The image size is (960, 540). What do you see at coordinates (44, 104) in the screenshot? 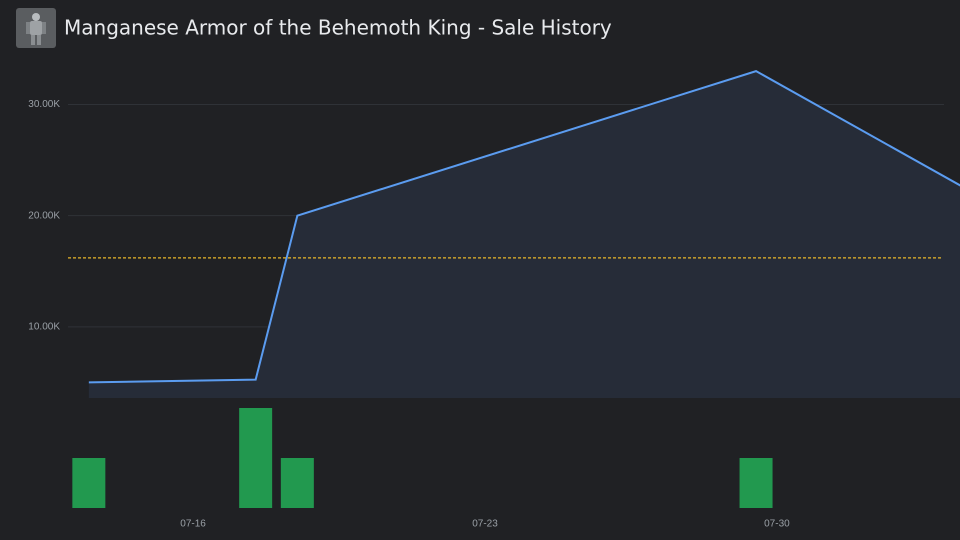
I see `y-tick-label: 30.00K` at bounding box center [44, 104].